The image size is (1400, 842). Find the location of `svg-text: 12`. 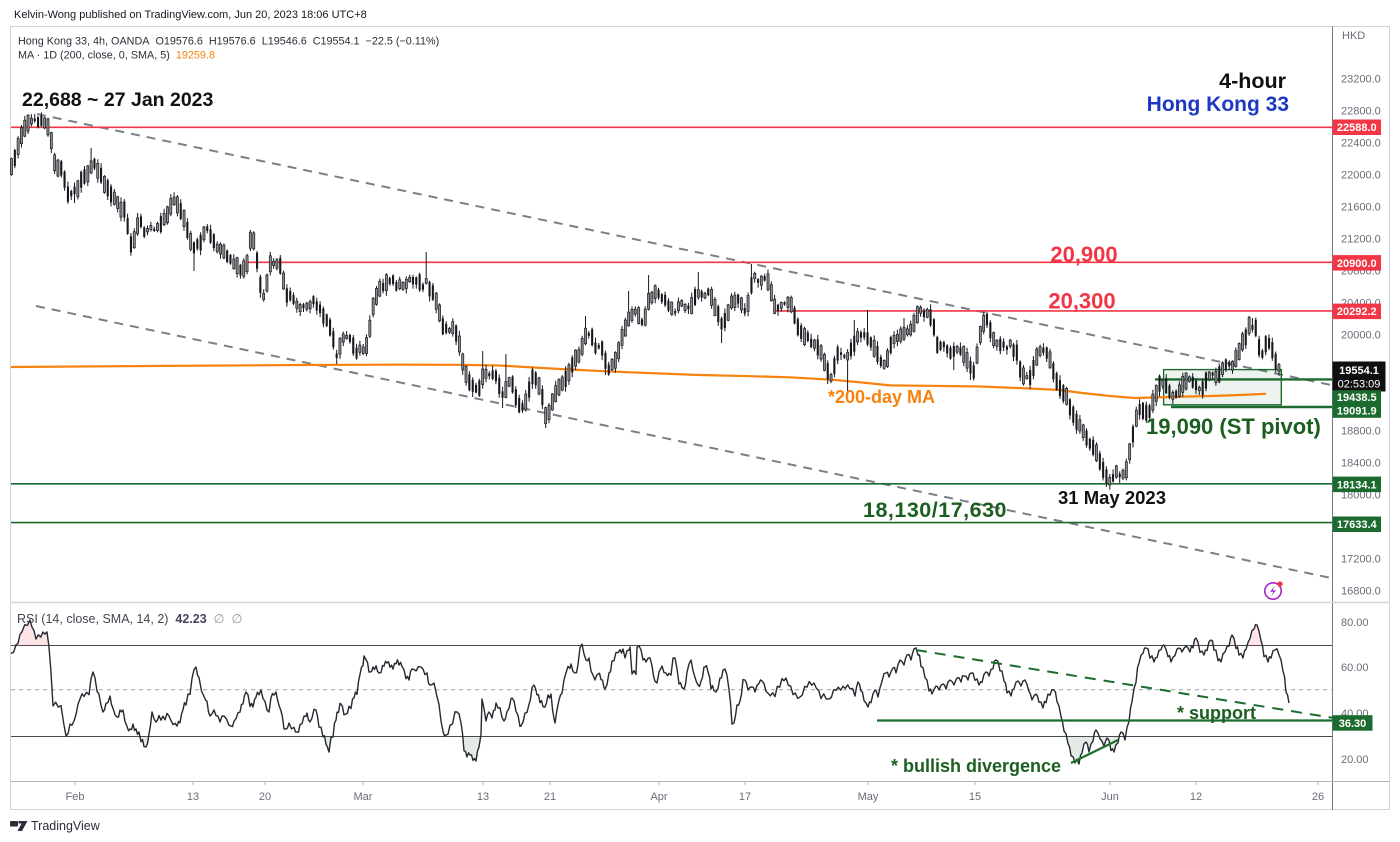

svg-text: 12 is located at coordinates (1196, 797).